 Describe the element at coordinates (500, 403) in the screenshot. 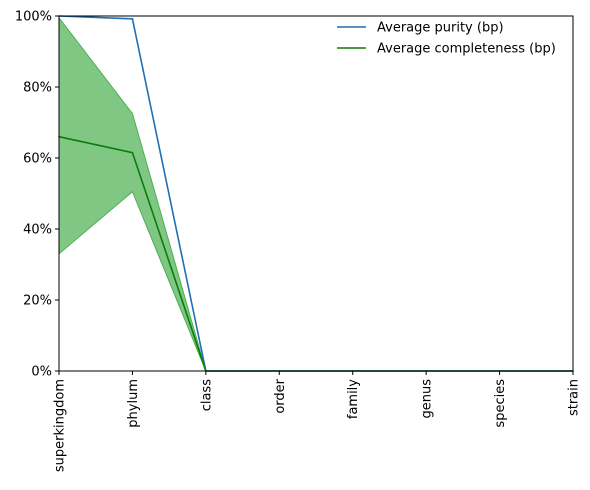

I see `x-tick-label-6: species` at that location.